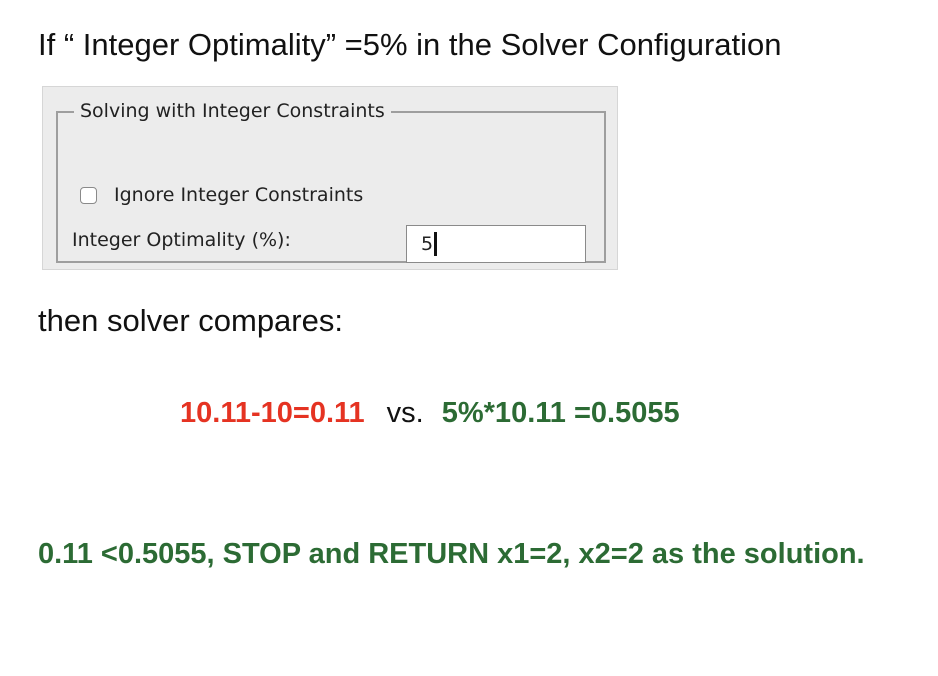 The height and width of the screenshot is (676, 938). Describe the element at coordinates (427, 244) in the screenshot. I see `integer-optimality-value: 5` at that location.